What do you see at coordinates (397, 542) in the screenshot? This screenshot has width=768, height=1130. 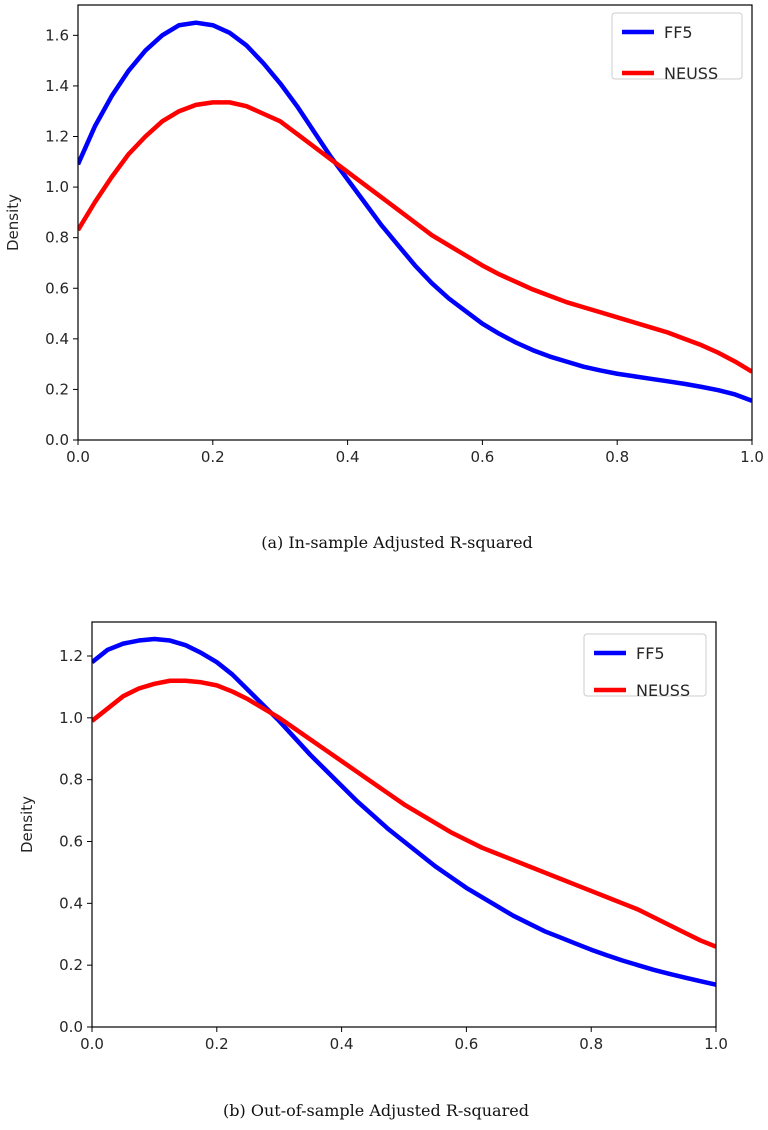 I see `figure-caption: (a) In-sample Adjusted R-squared` at bounding box center [397, 542].